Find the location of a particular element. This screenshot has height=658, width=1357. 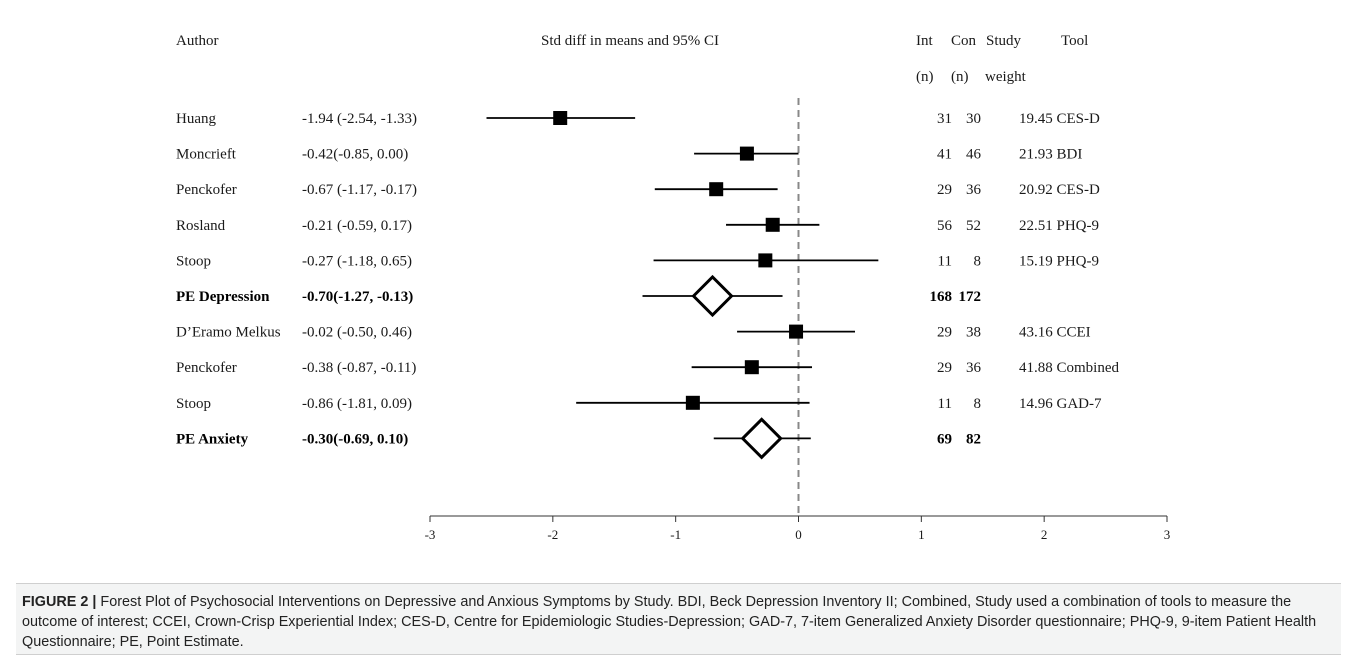

row-ci-text: -0.21 (-0.59, 0.17) is located at coordinates (357, 226).